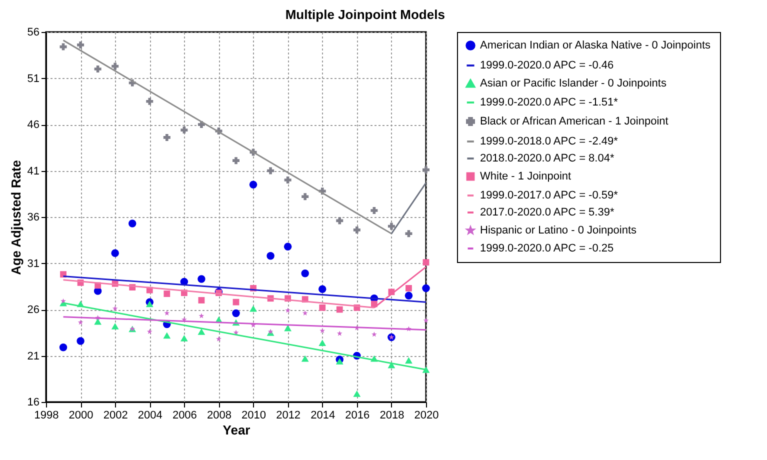 Image resolution: width=767 pixels, height=460 pixels. I want to click on y-tick-label: 16, so click(33, 402).